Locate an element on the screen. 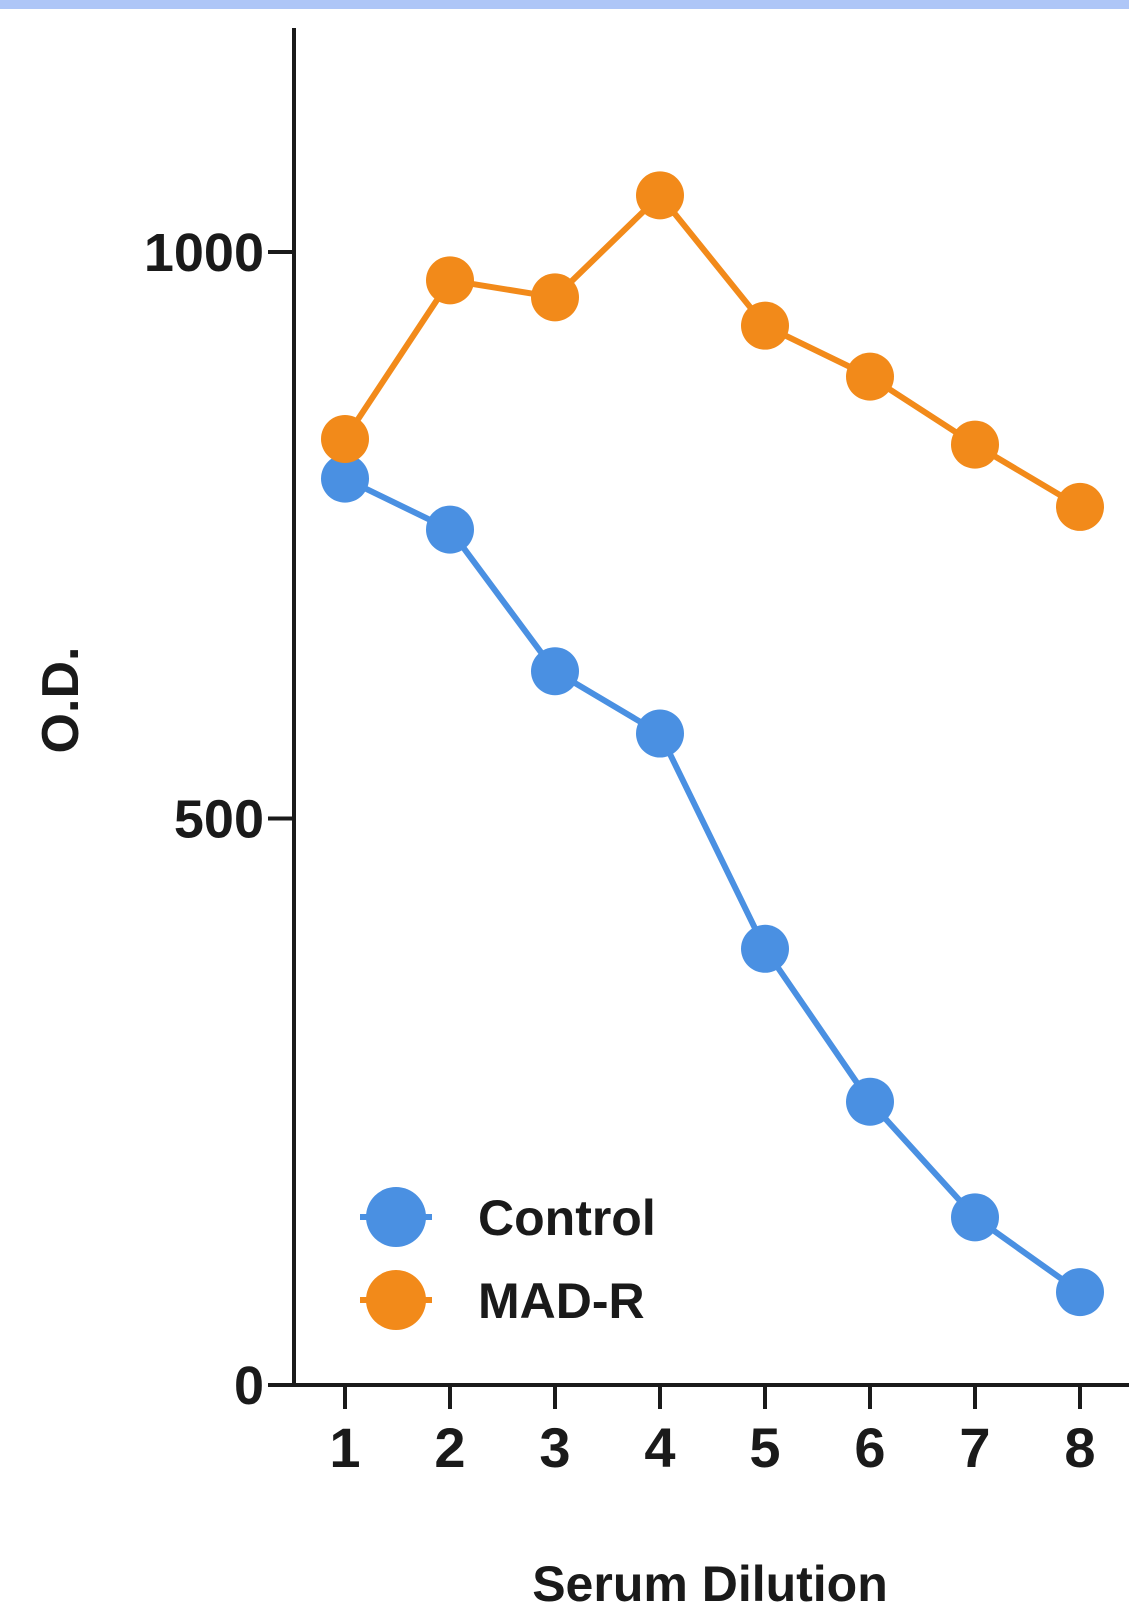  legend-item: Control is located at coordinates (508, 1217).